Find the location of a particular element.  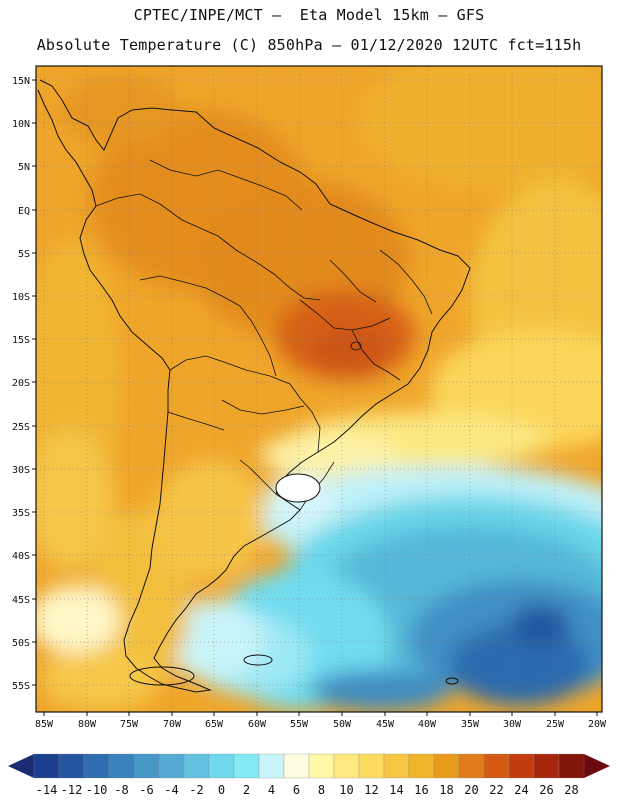

lon-label: 65W is located at coordinates (214, 724).